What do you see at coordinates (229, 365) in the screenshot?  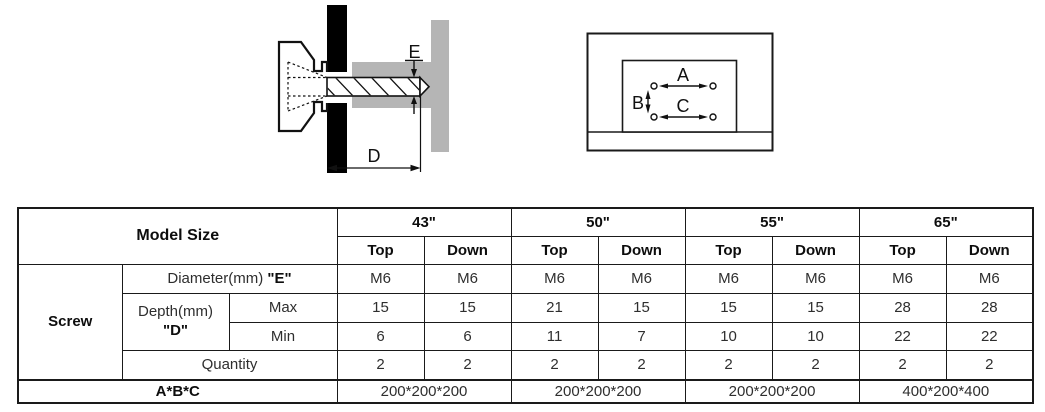 I see `row-header-quantity: Quantity` at bounding box center [229, 365].